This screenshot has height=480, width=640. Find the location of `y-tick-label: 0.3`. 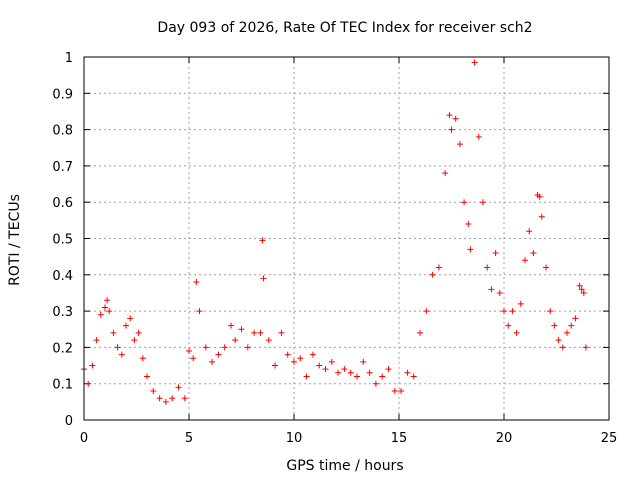

y-tick-label: 0.3 is located at coordinates (62, 312).